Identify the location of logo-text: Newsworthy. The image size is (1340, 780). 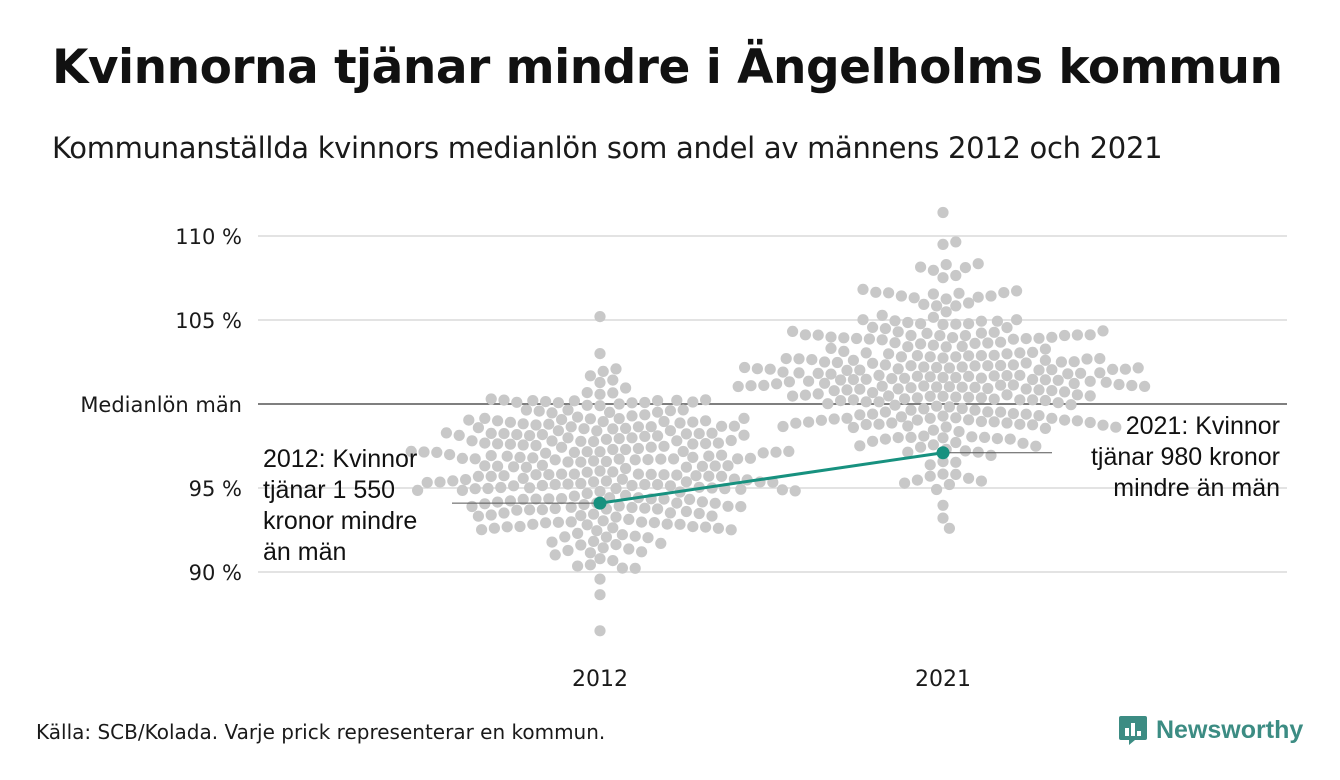
(1230, 729).